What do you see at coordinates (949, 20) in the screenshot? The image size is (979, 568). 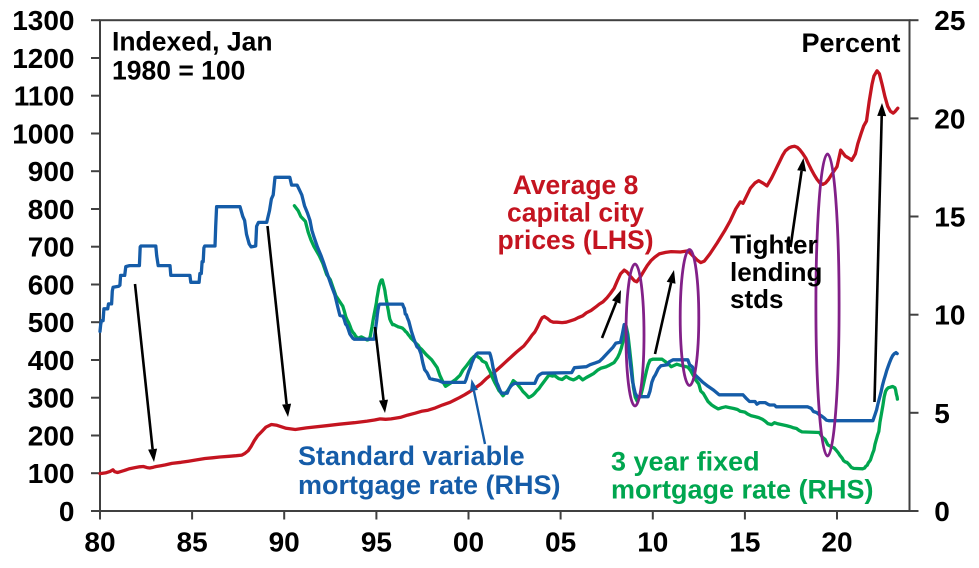 I see `svg-text: 25` at bounding box center [949, 20].